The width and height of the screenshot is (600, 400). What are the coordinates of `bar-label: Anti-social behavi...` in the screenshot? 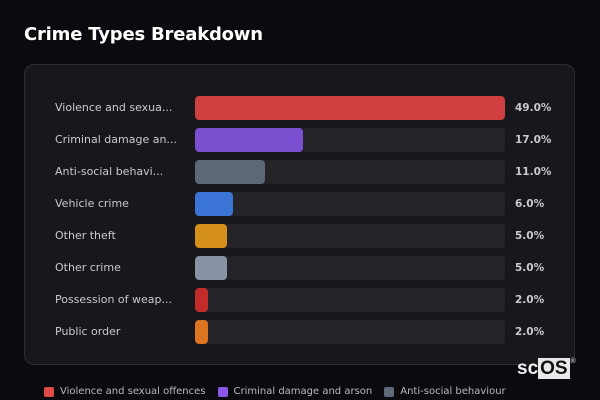 It's located at (109, 171).